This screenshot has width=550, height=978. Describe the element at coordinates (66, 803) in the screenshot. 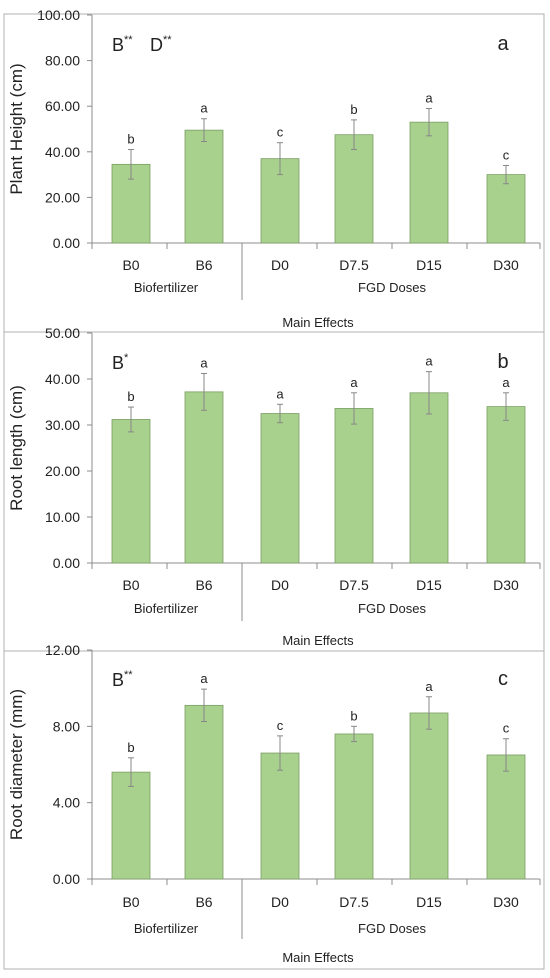

I see `y-tick-label: 4.00` at that location.